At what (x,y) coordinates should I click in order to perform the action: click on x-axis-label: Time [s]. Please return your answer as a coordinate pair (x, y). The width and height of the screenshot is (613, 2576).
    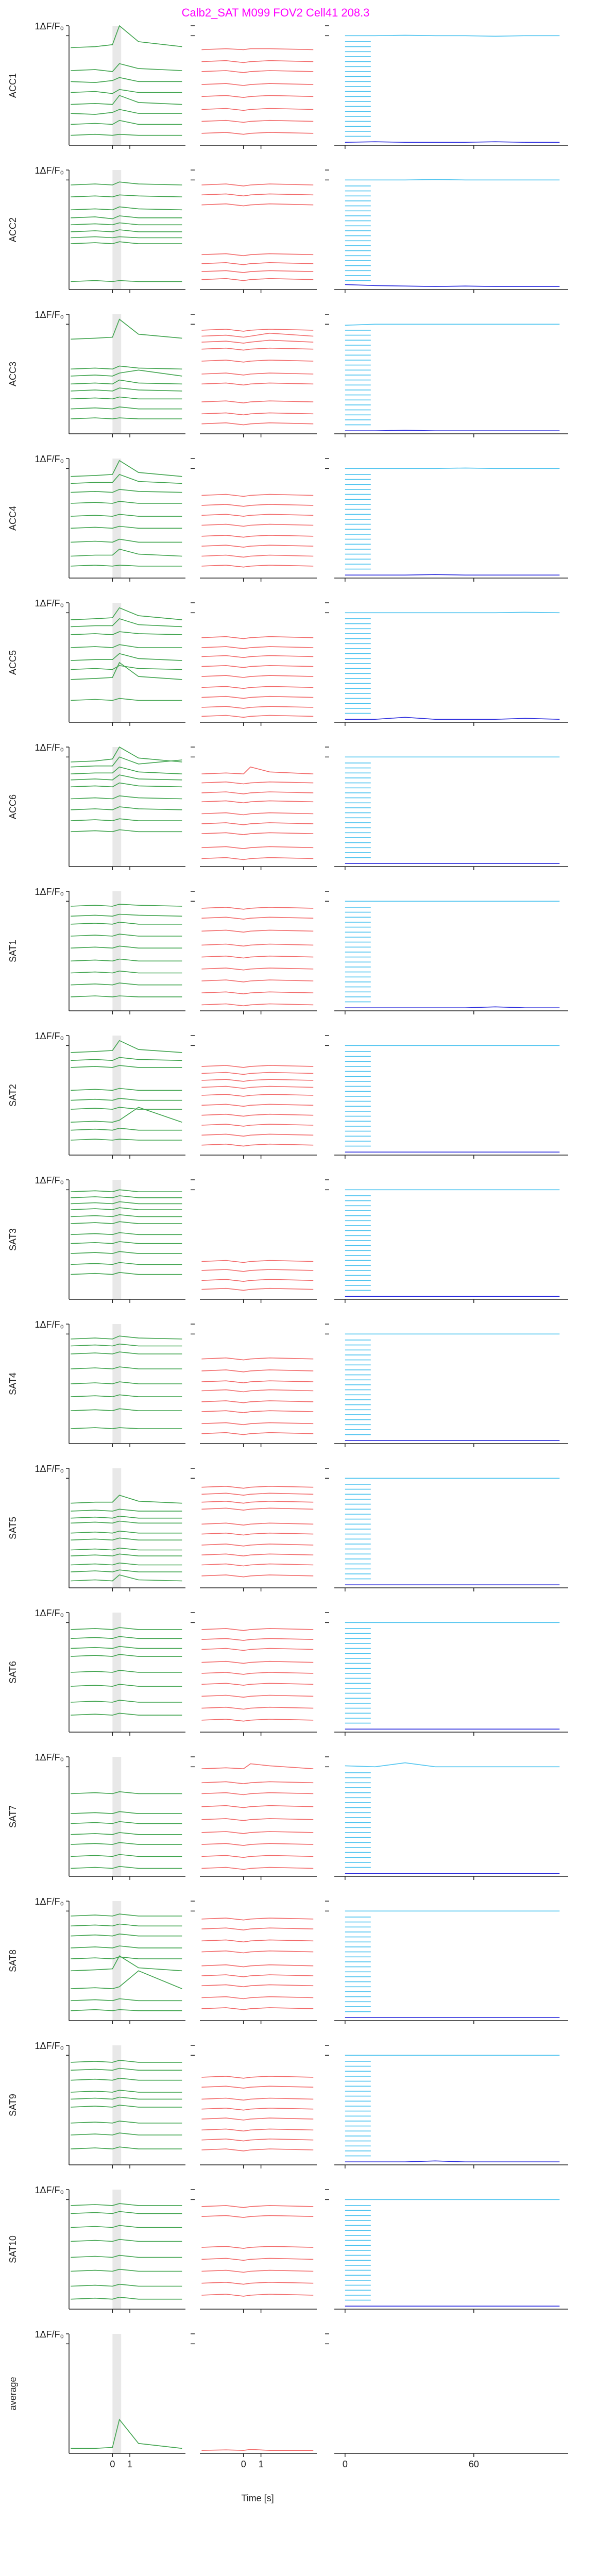
    Looking at the image, I should click on (257, 2498).